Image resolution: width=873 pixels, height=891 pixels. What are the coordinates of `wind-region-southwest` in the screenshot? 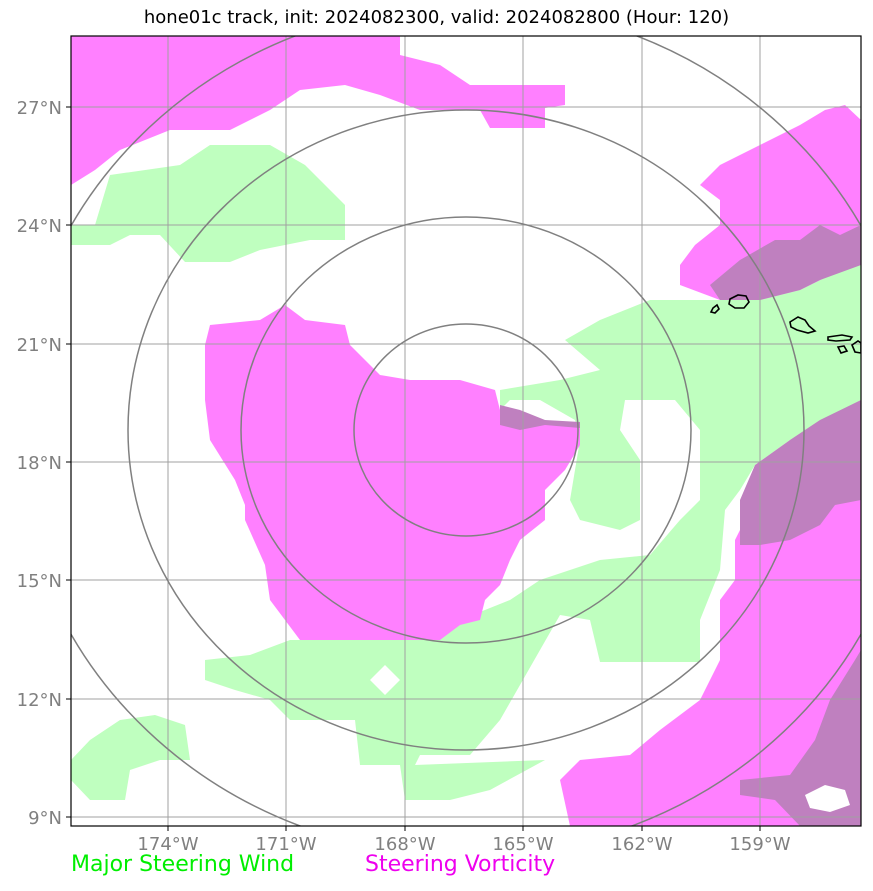 It's located at (130, 757).